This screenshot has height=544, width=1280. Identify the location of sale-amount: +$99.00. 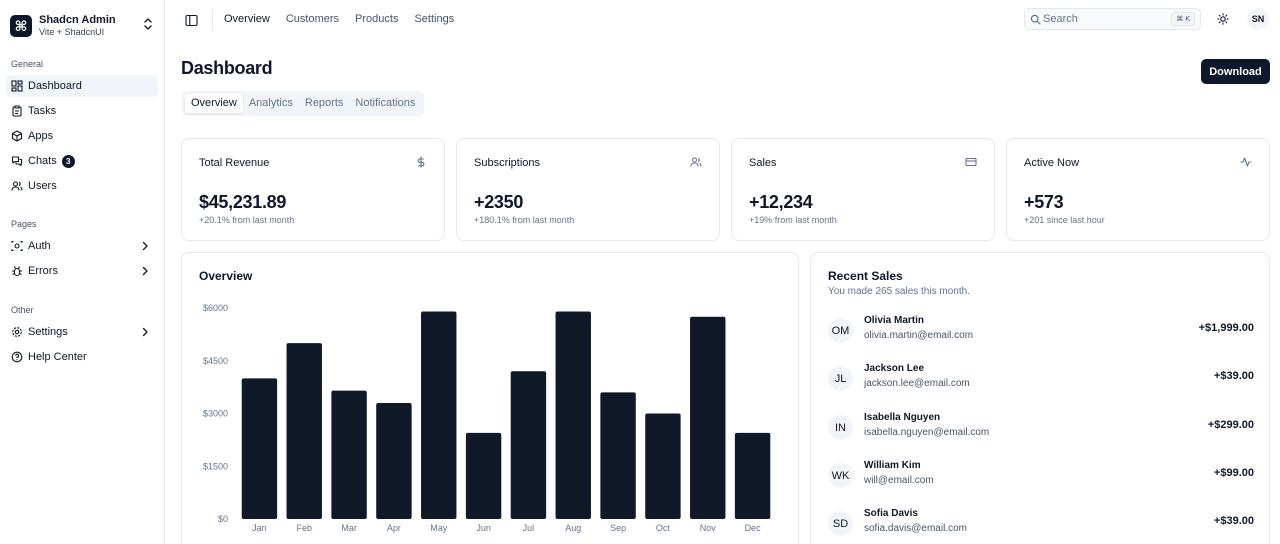
(1233, 473).